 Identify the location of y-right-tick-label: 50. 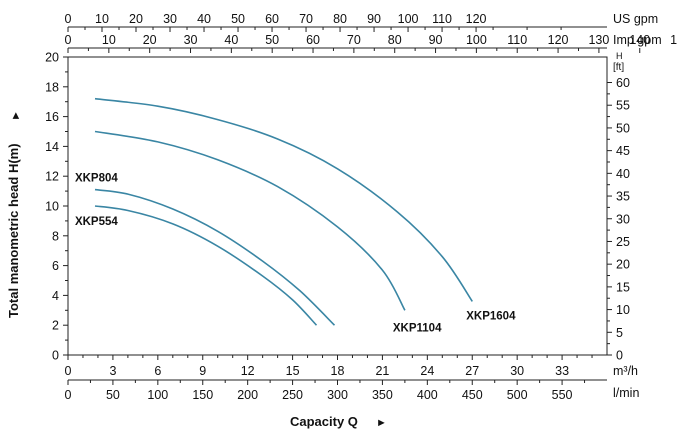
(623, 128).